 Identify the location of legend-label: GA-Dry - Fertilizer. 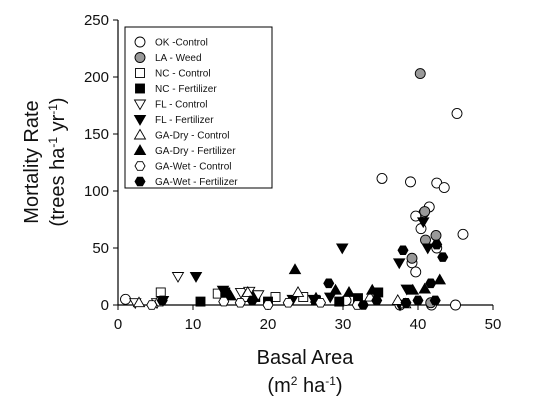
(195, 151).